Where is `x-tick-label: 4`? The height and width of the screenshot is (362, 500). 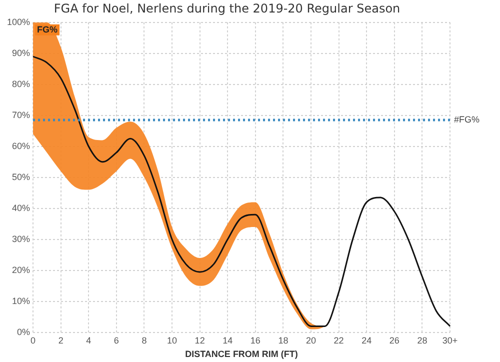
x-tick-label: 4 is located at coordinates (89, 340).